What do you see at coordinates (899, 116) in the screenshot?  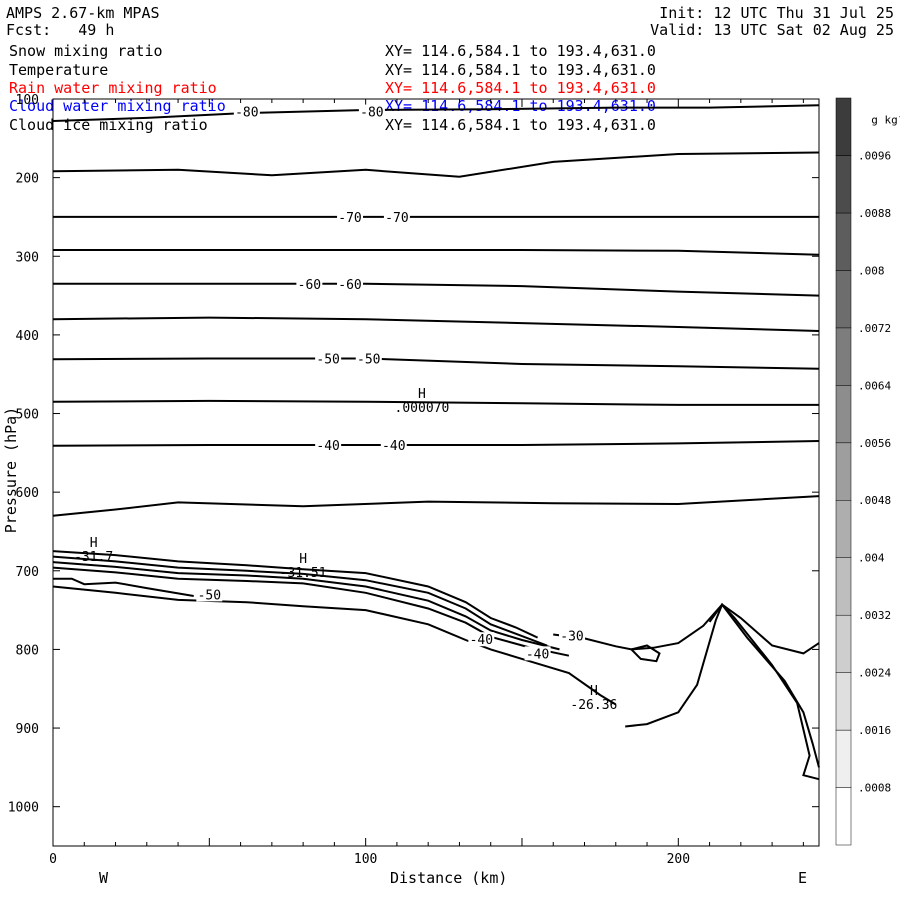 I see `colorbar-unit-exponent: -1` at bounding box center [899, 116].